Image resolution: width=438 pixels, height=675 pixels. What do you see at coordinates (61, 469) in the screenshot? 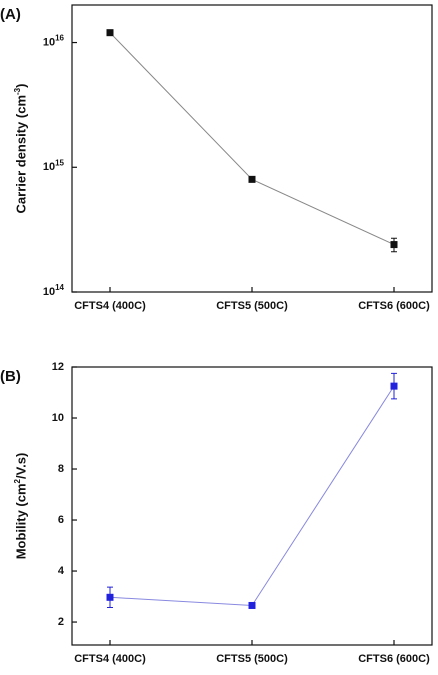
I see `y-tick-label: 8` at bounding box center [61, 469].